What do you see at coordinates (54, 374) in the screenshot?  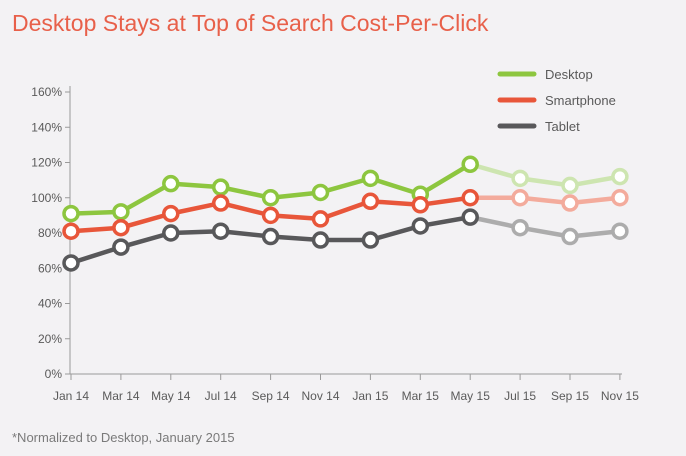 I see `y-tick-label: 0%` at bounding box center [54, 374].